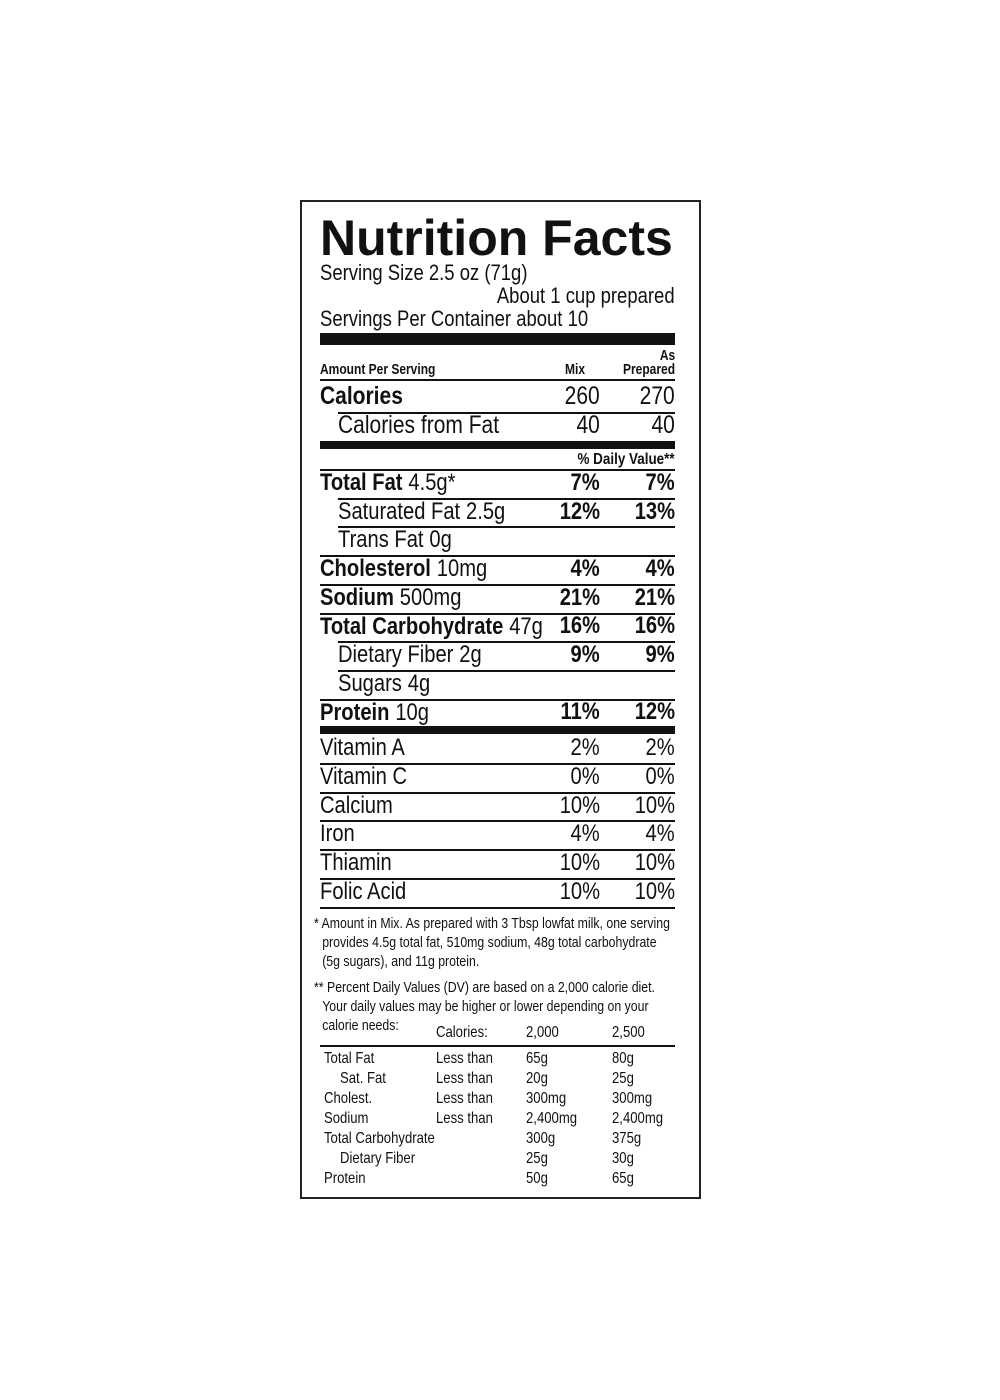 This screenshot has width=1000, height=1400. Describe the element at coordinates (574, 369) in the screenshot. I see `mix-header: Mix` at that location.